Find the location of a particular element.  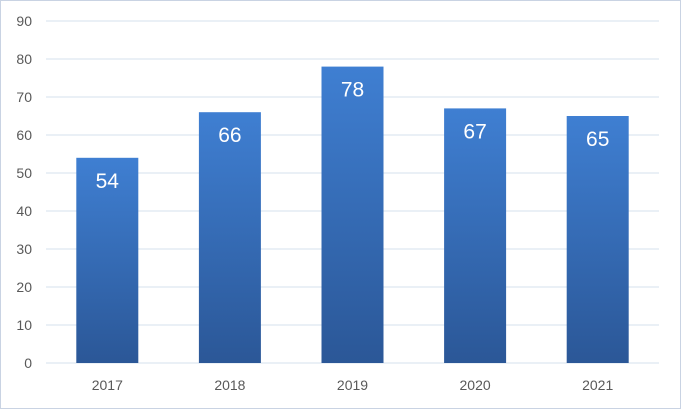

y-tick-label: 40 is located at coordinates (24, 211).